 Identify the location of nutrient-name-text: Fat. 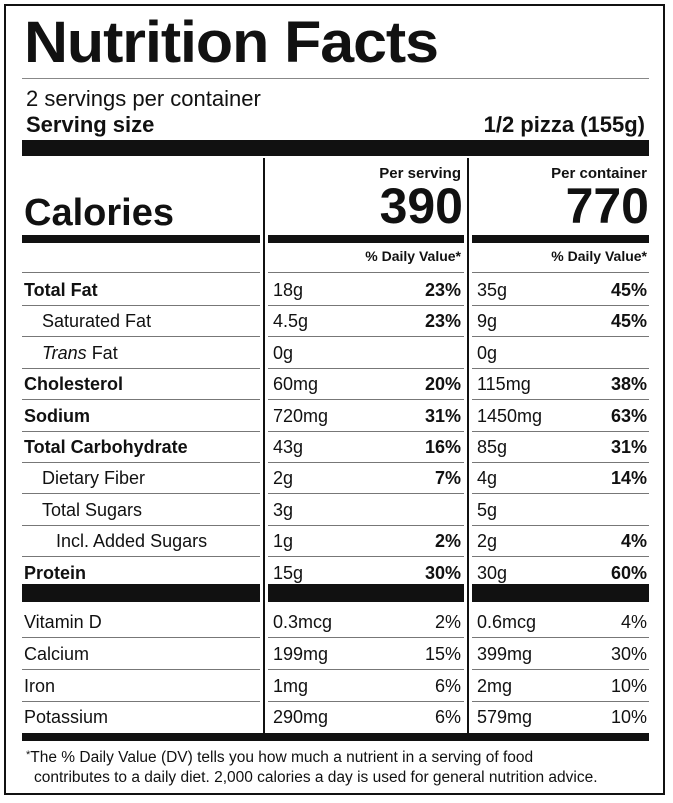
(102, 352).